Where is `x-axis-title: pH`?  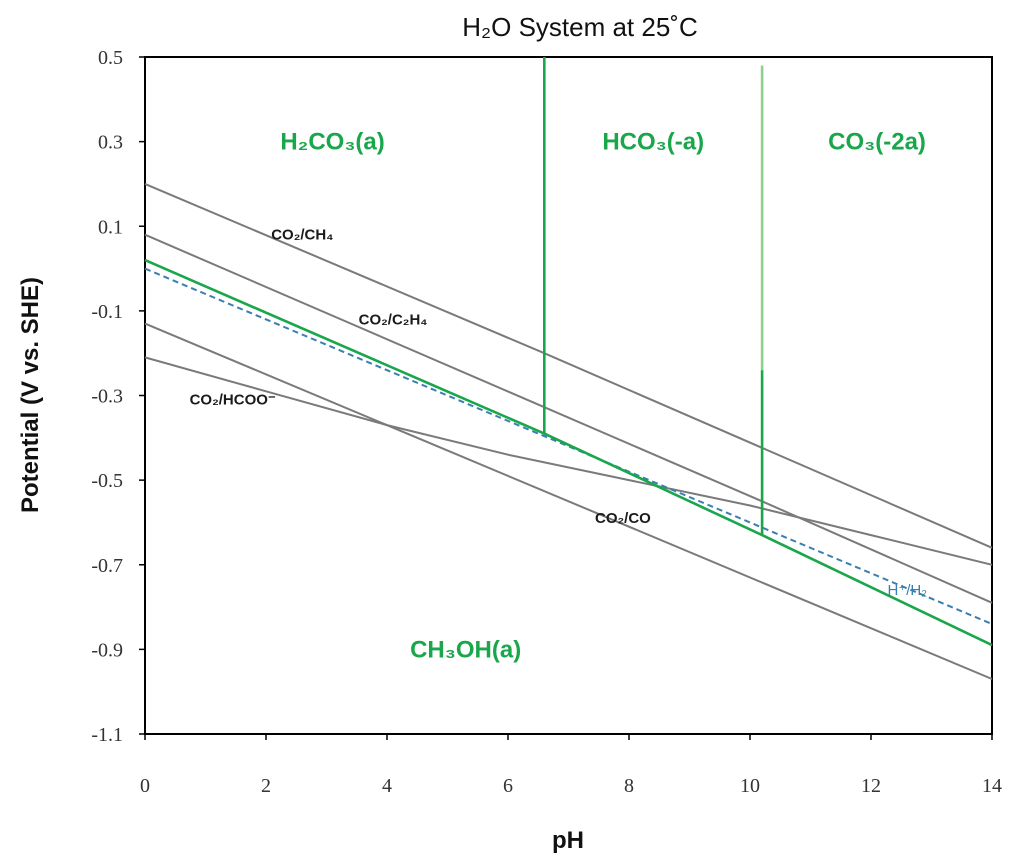
x-axis-title: pH is located at coordinates (568, 840).